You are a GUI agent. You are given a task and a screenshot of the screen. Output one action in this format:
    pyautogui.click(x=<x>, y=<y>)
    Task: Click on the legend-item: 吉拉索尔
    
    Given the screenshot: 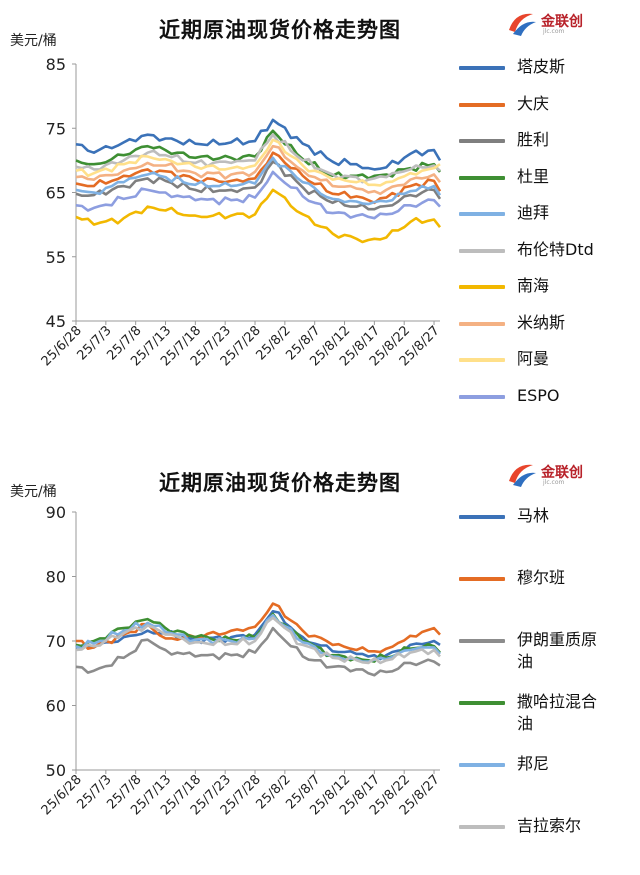 What is the action you would take?
    pyautogui.click(x=545, y=827)
    